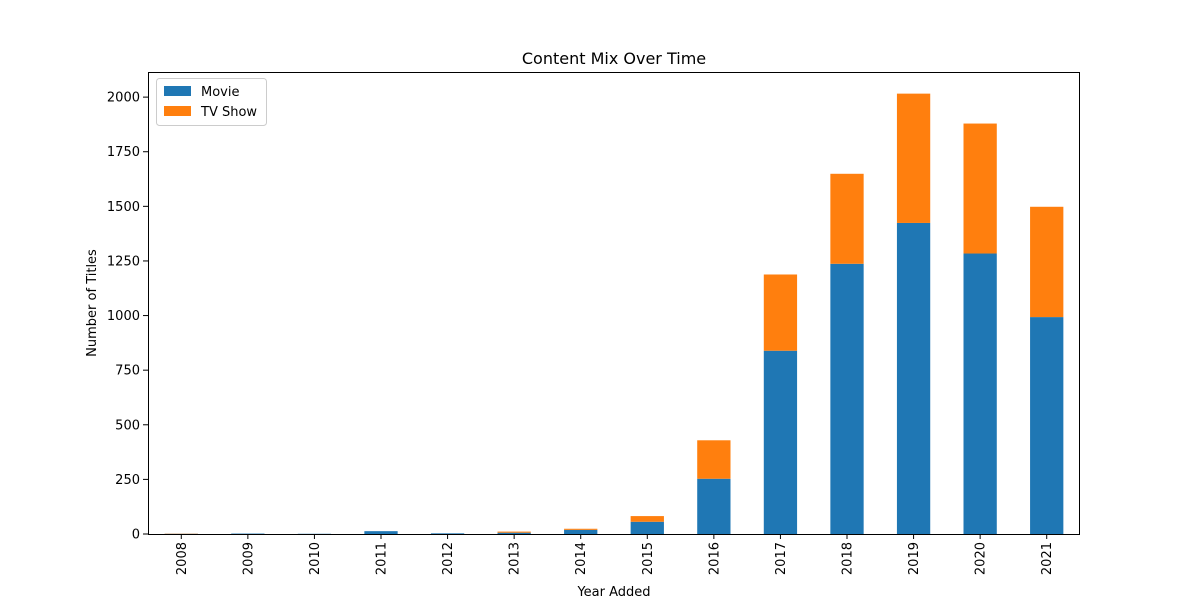 The image size is (1200, 600). What do you see at coordinates (781, 558) in the screenshot?
I see `x-tick-label: 2017` at bounding box center [781, 558].